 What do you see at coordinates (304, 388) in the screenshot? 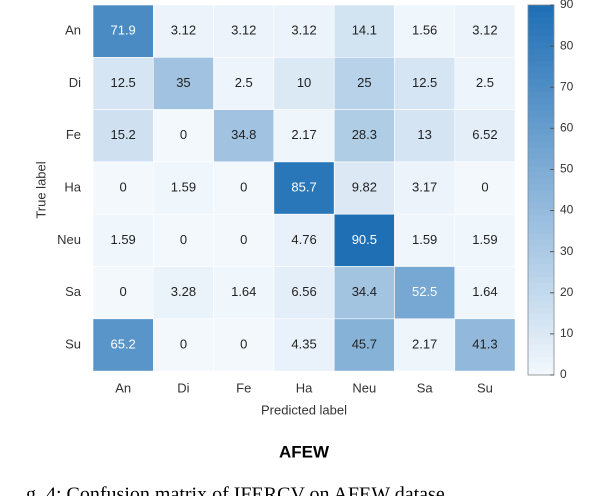
I see `x-tick-label: Ha` at bounding box center [304, 388].